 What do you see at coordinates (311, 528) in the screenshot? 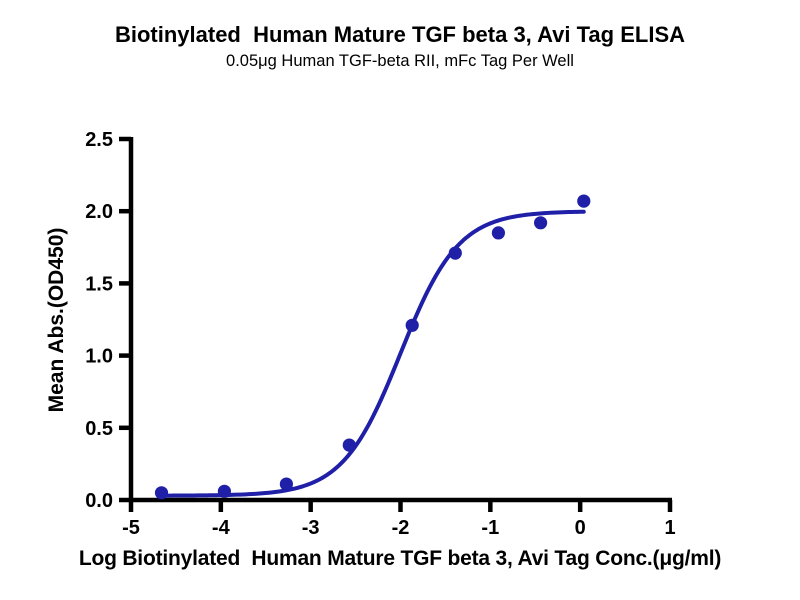
I see `x-tick-label: -3` at bounding box center [311, 528].